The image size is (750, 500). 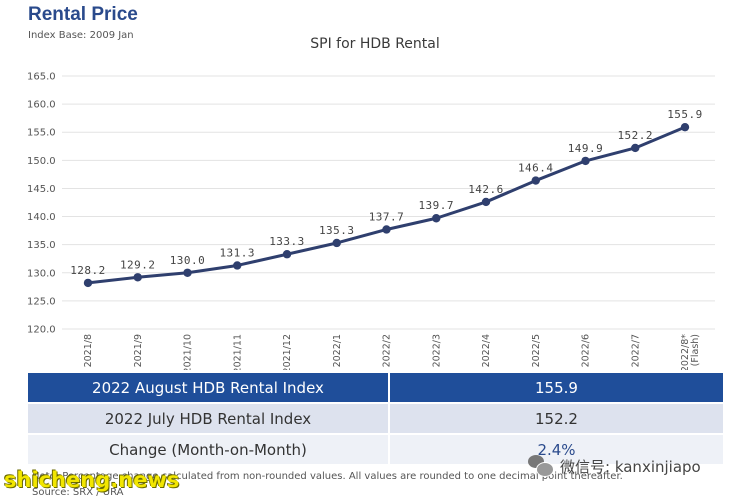 What do you see at coordinates (586, 148) in the screenshot?
I see `data-label: 149.9` at bounding box center [586, 148].